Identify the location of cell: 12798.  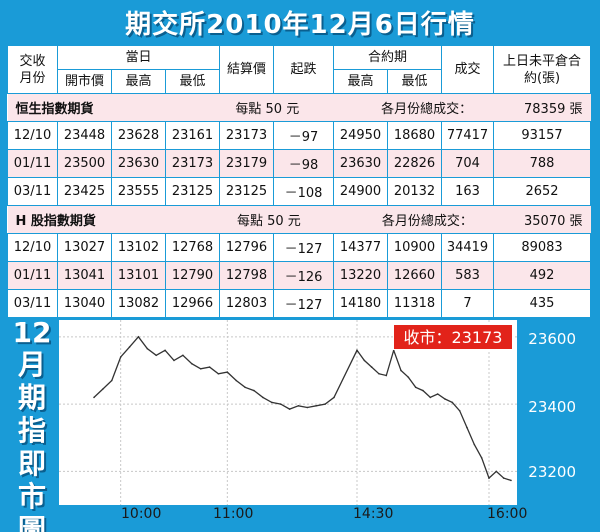
(247, 275).